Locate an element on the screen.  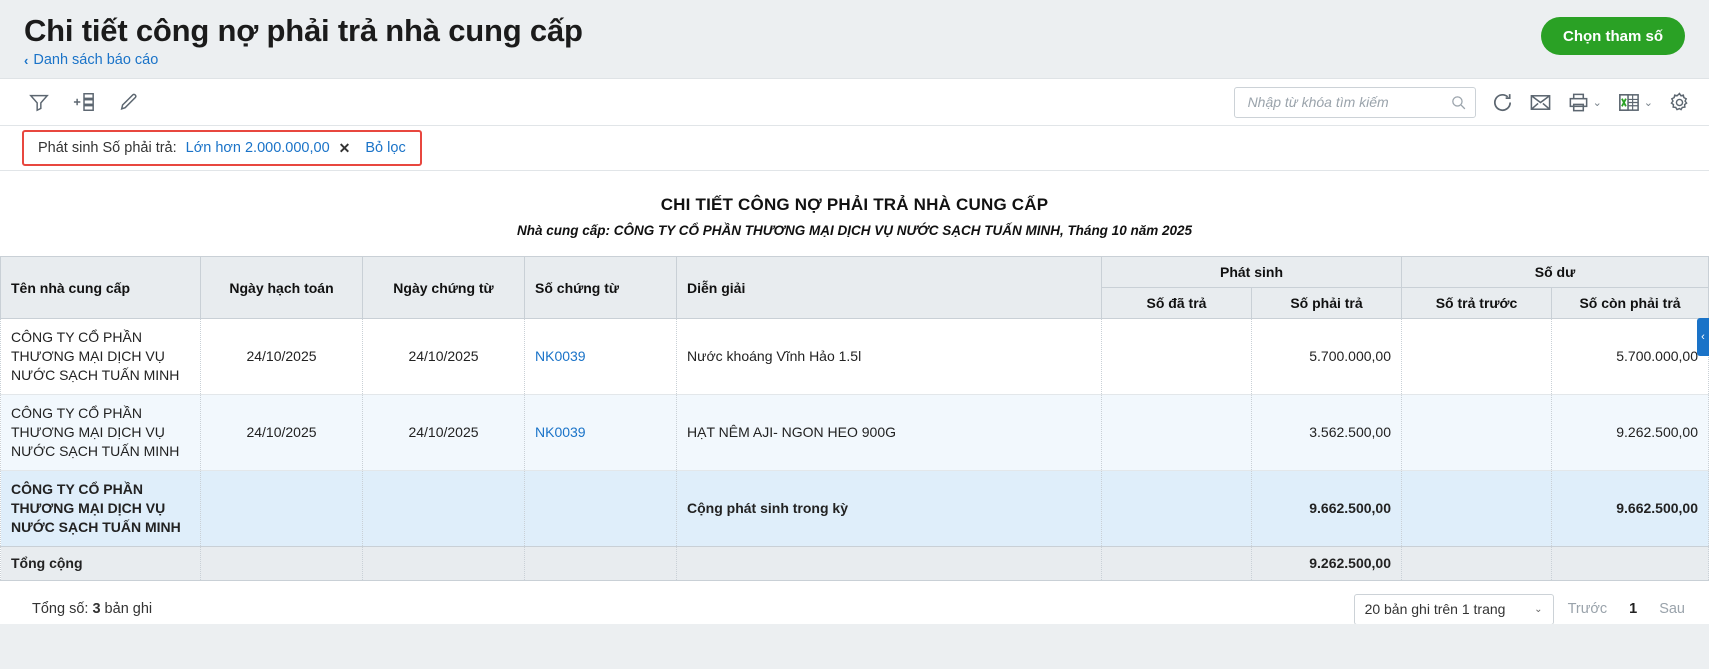
col-header-payable: Số phải trả is located at coordinates (1326, 303).